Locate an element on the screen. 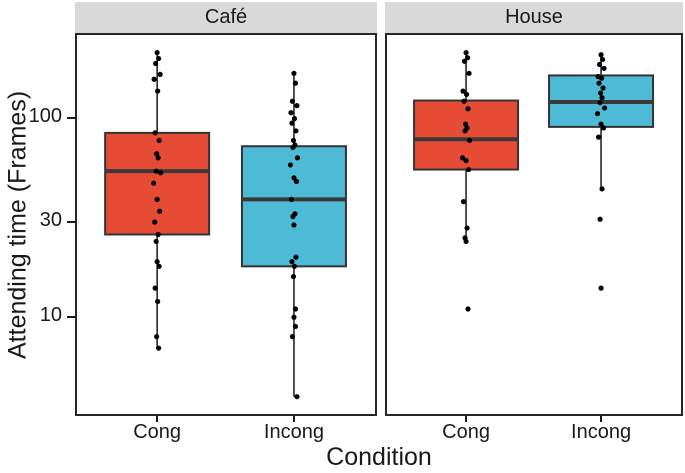  facet-strip-house: House is located at coordinates (534, 17).